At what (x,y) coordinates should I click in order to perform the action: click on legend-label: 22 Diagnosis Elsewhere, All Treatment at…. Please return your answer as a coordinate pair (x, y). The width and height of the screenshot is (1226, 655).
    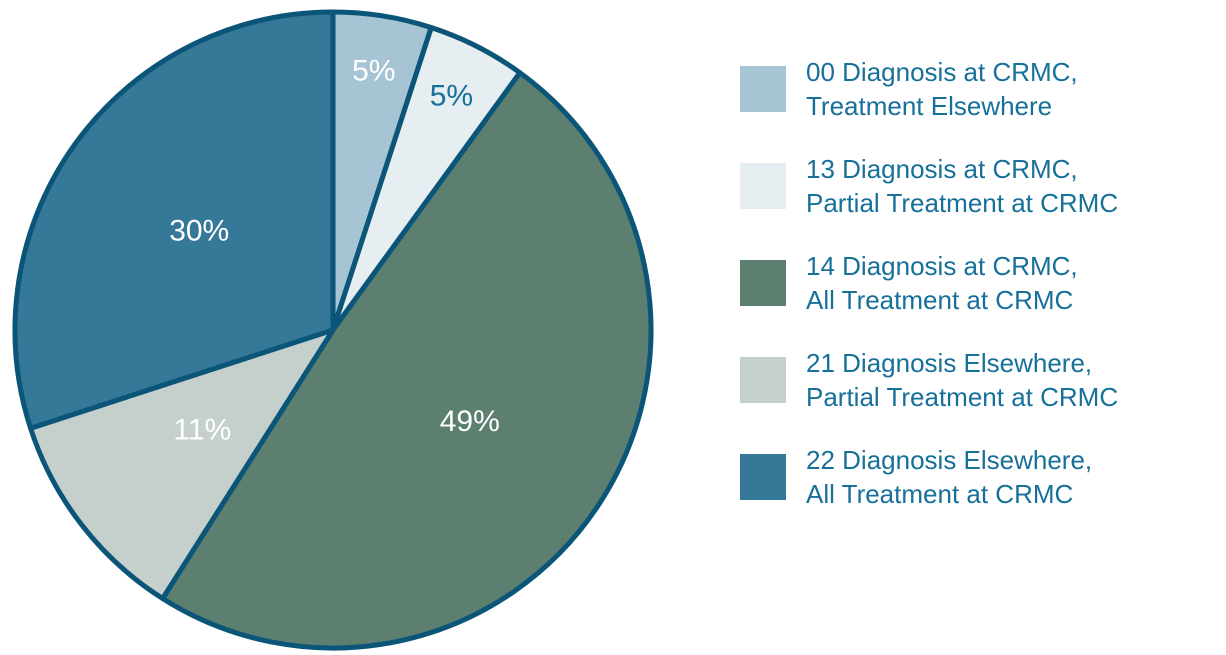
    Looking at the image, I should click on (949, 477).